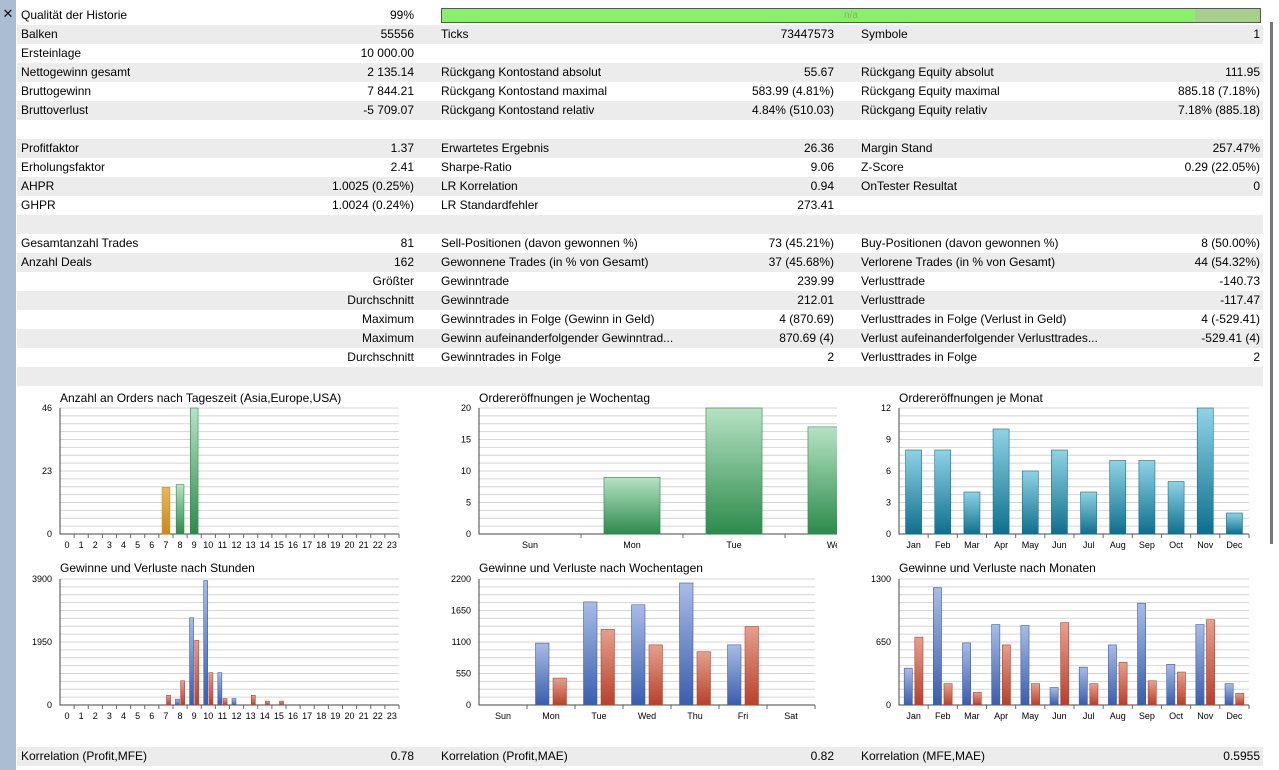 Image resolution: width=1279 pixels, height=770 pixels. Describe the element at coordinates (81, 716) in the screenshot. I see `x-tick-label: 1` at that location.